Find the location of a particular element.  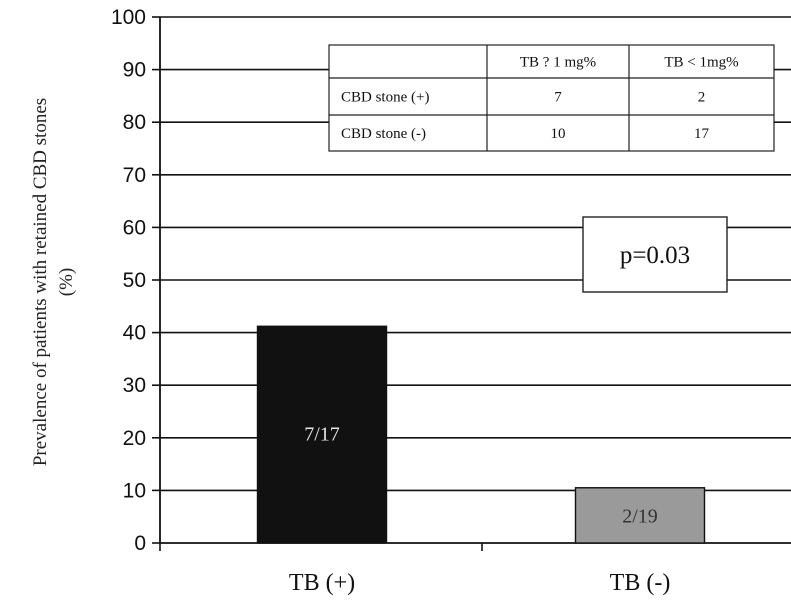

table-row-header: CBD stone (+) is located at coordinates (385, 98).